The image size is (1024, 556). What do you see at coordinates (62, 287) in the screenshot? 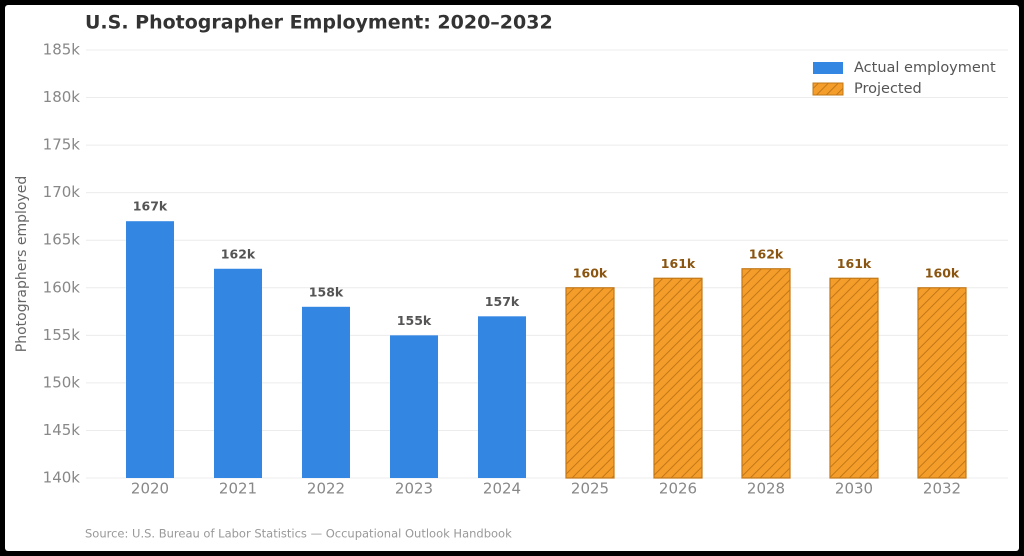
I see `y-tick-label: 160k` at bounding box center [62, 287].